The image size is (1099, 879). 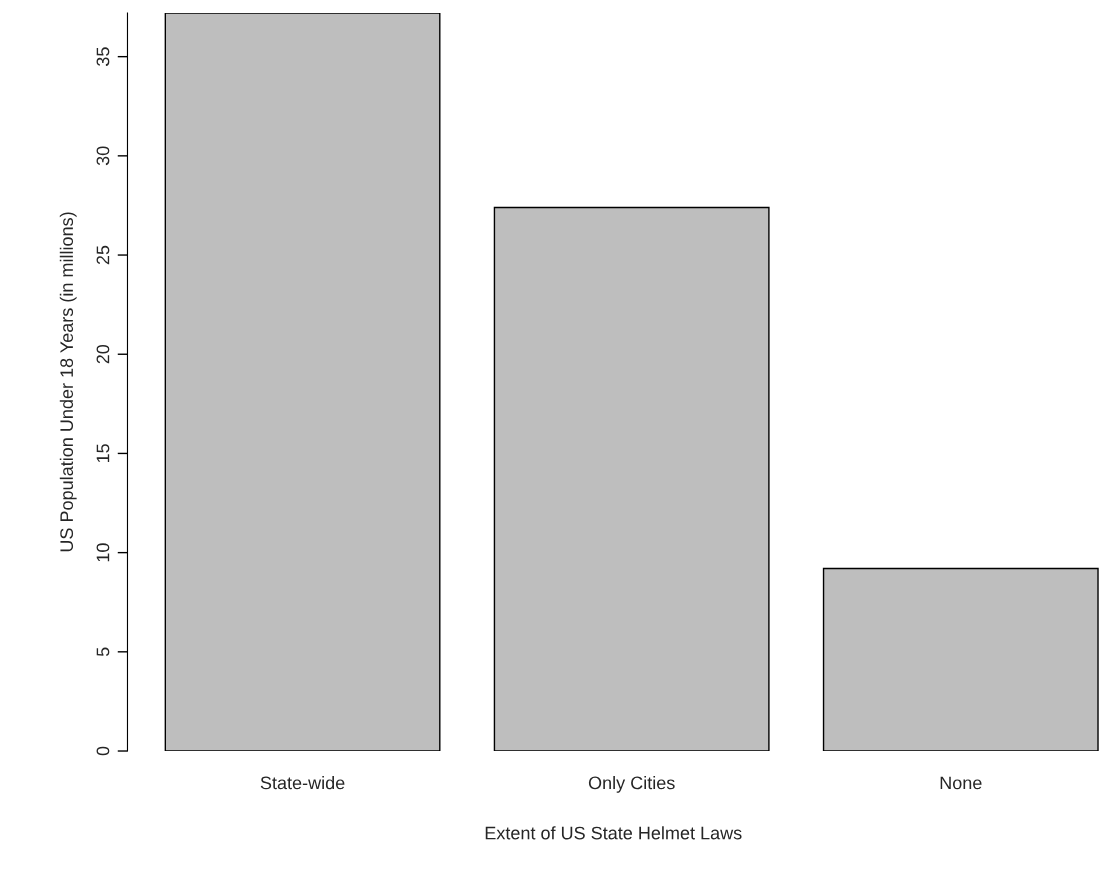 I want to click on y-axis-title: US Population Under 18 Years (in millions), so click(x=68, y=382).